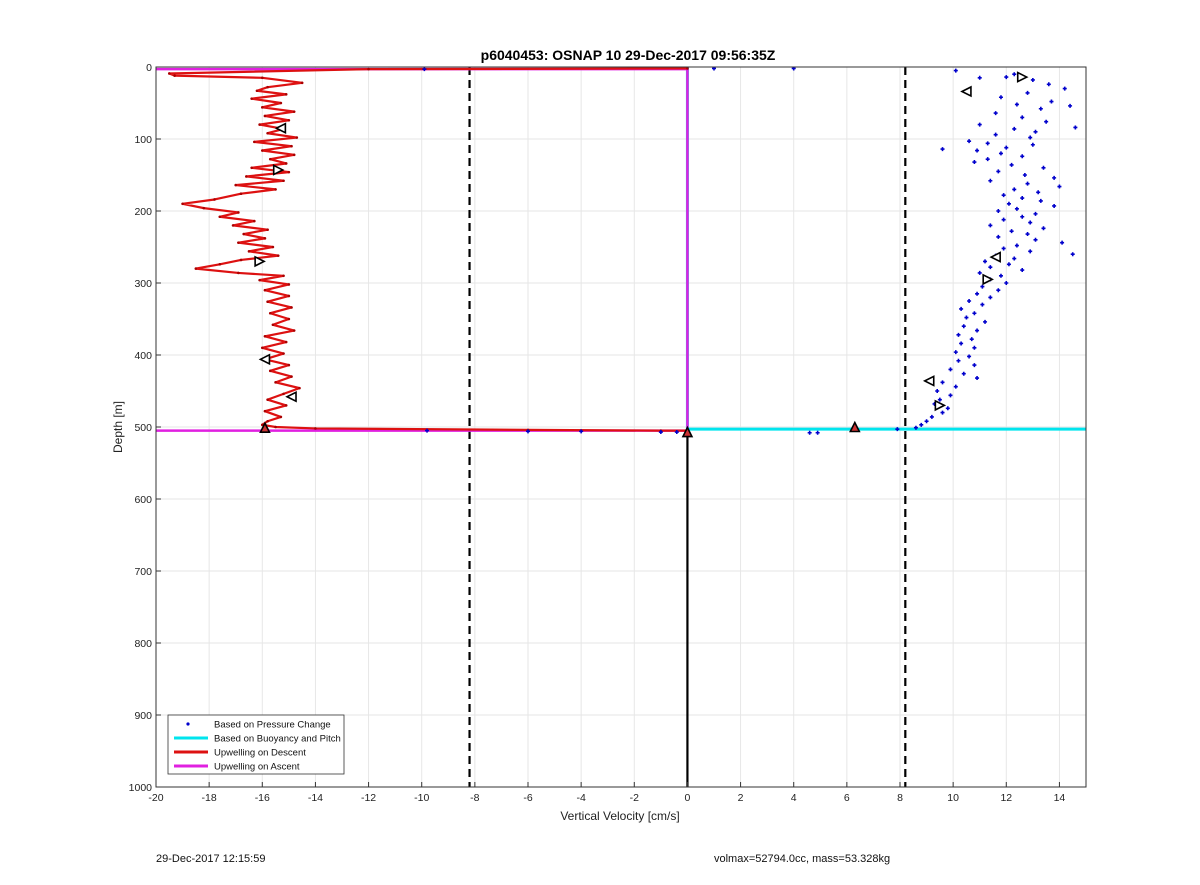 This screenshot has height=885, width=1200. What do you see at coordinates (315, 798) in the screenshot?
I see `x-tick-label: -14` at bounding box center [315, 798].